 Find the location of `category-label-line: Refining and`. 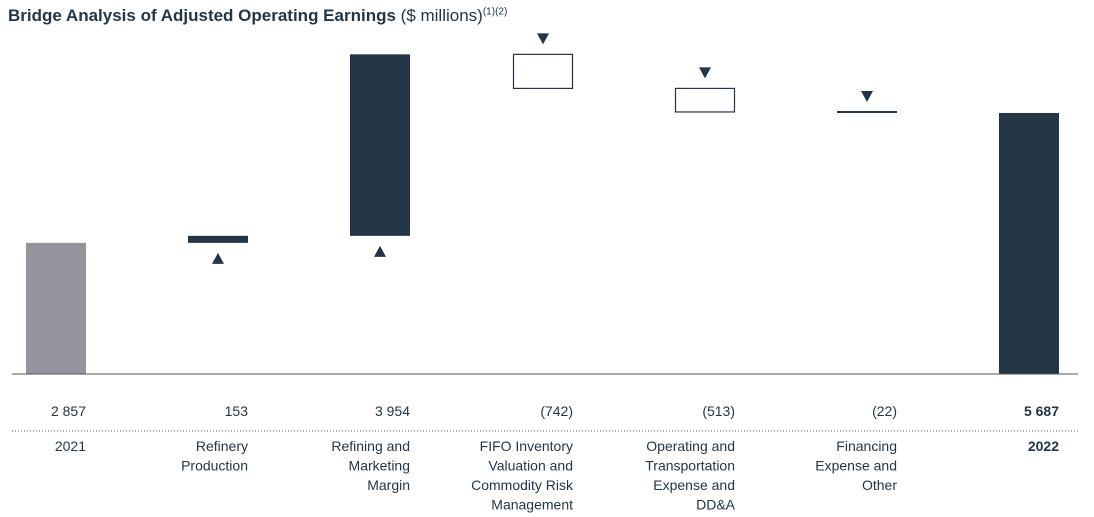

category-label-line: Refining and is located at coordinates (370, 446).